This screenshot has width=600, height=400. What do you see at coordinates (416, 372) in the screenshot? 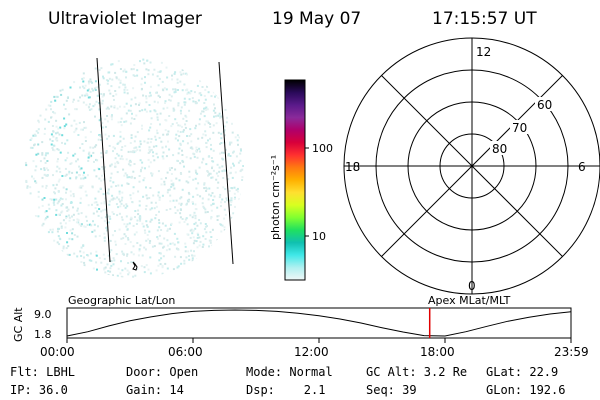
I see `status-gc-alt: GC Alt: 3.2 Re` at bounding box center [416, 372].